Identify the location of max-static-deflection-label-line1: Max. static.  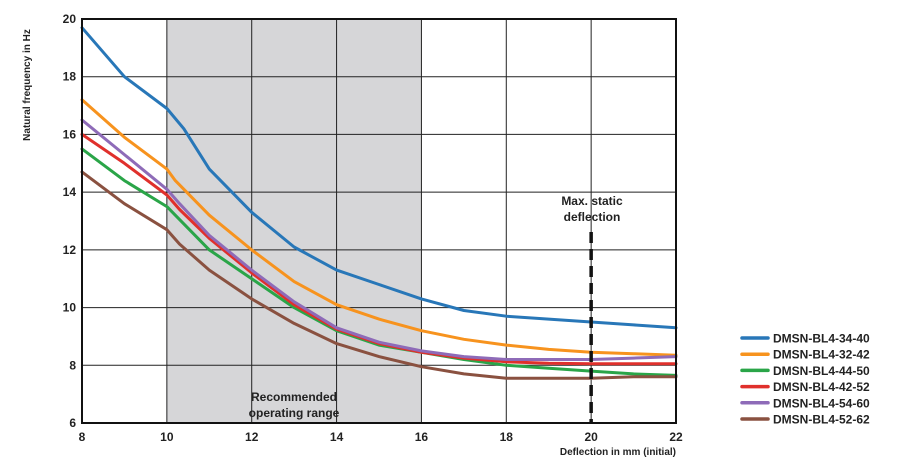
(592, 201).